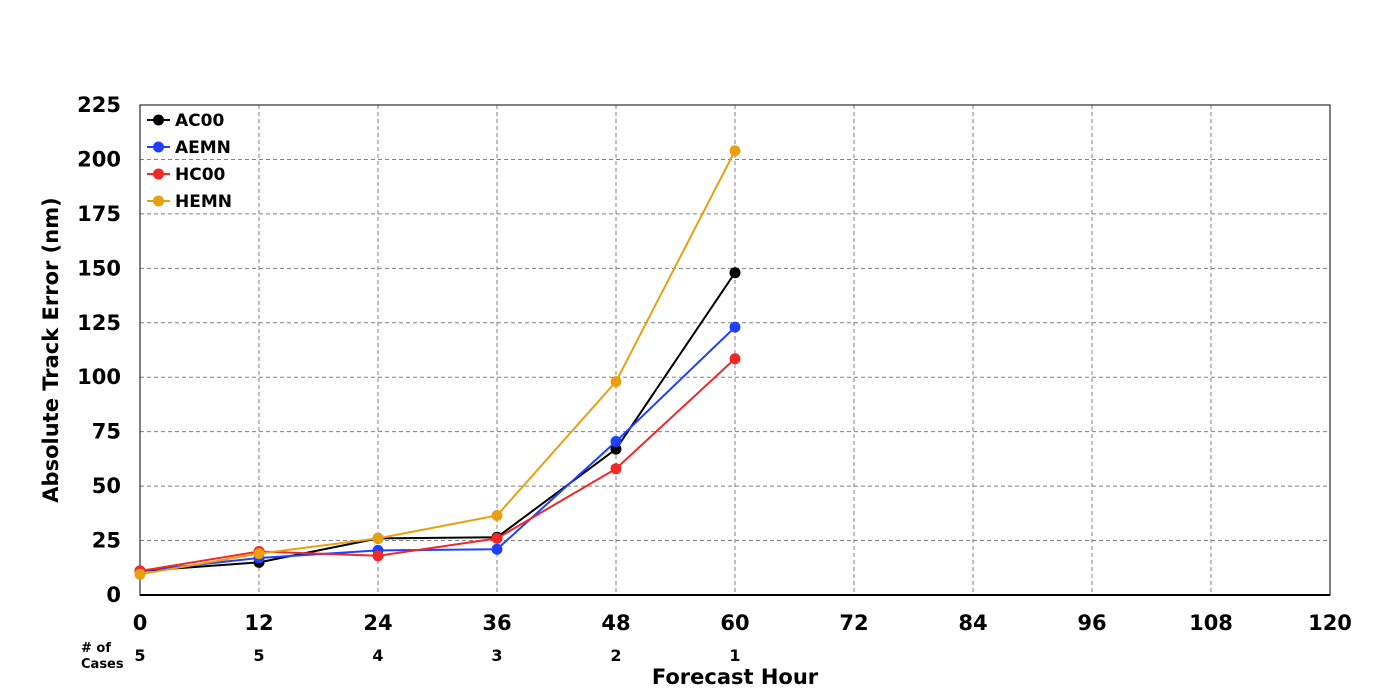 The width and height of the screenshot is (1400, 700). Describe the element at coordinates (734, 655) in the screenshot. I see `cases-value: 1` at that location.